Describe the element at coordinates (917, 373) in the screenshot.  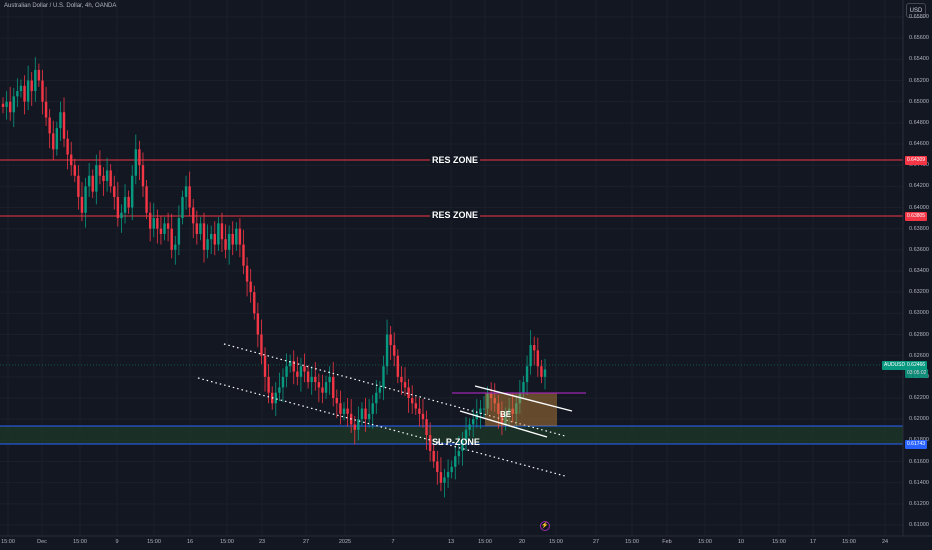
I see `countdown-badge: 03:05:02` at that location.